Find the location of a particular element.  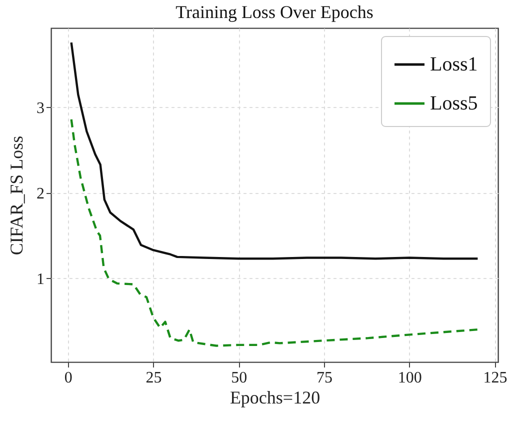

y-tick-label: 2 is located at coordinates (40, 193).